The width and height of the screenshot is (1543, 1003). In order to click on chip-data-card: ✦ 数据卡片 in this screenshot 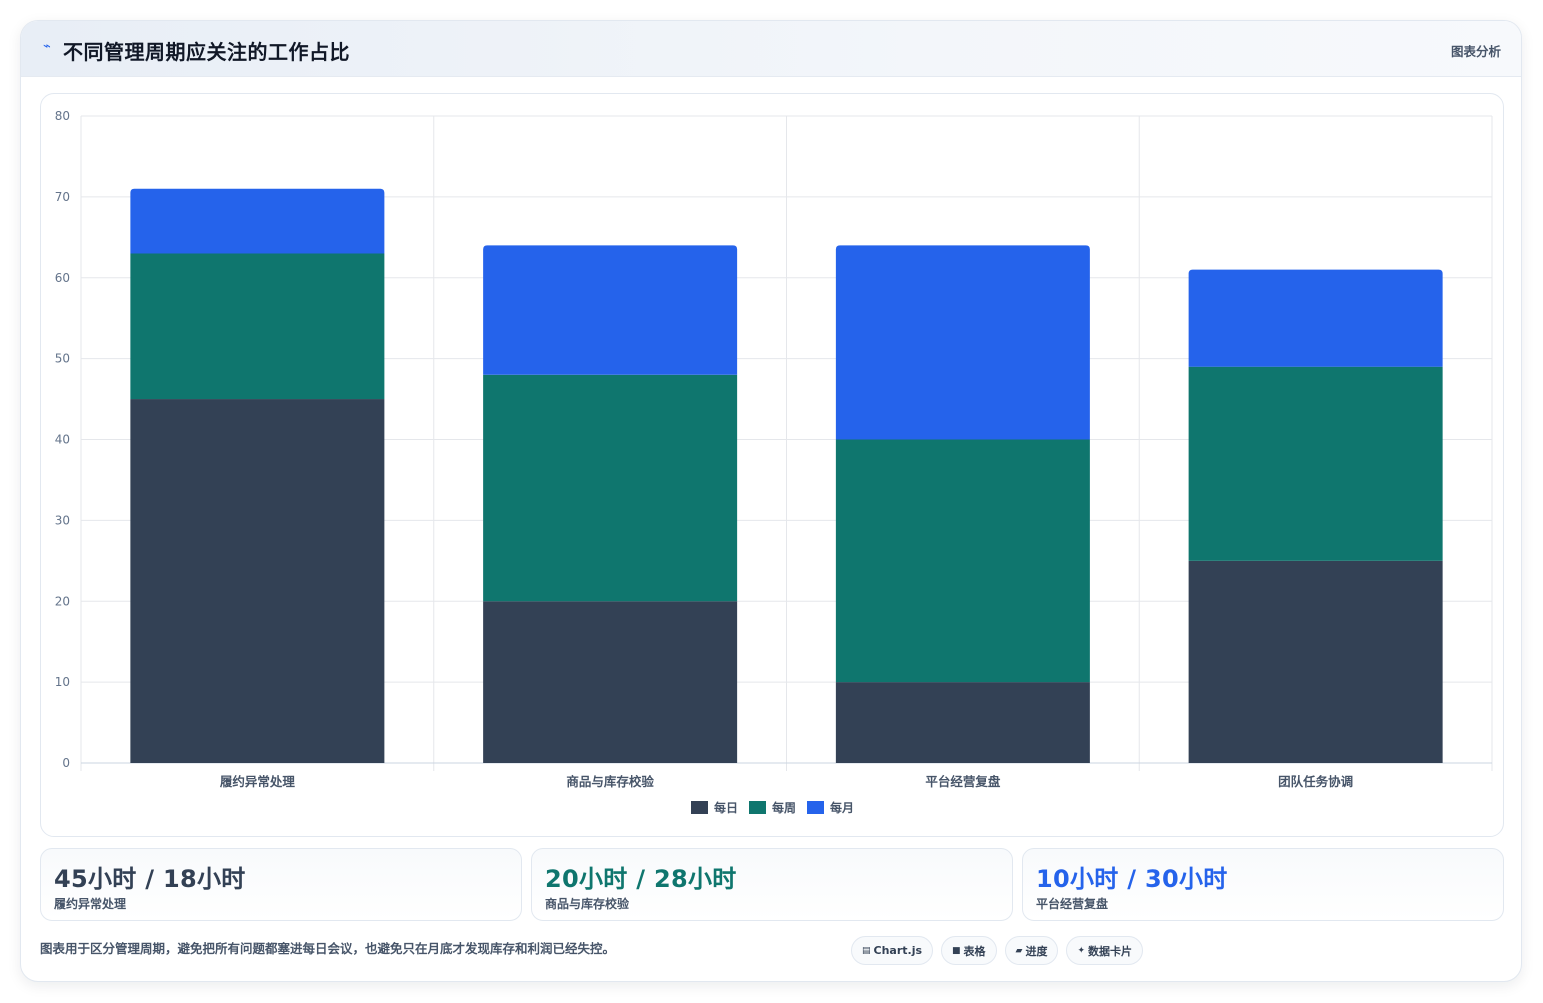, I will do `click(1105, 950)`.